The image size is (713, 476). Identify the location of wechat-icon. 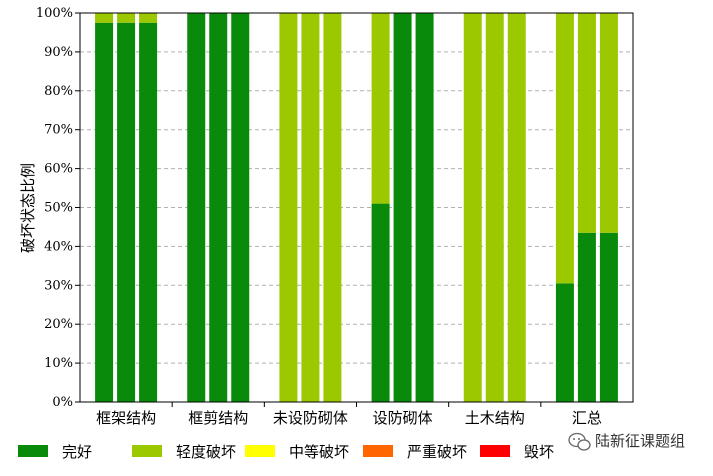
(579, 441).